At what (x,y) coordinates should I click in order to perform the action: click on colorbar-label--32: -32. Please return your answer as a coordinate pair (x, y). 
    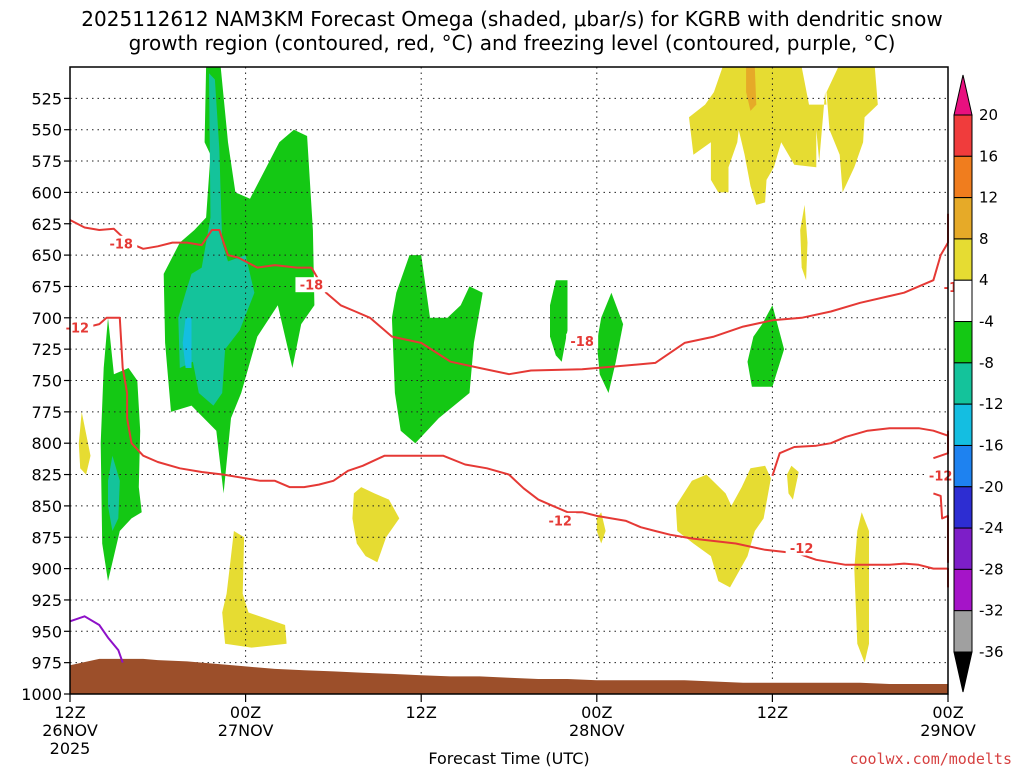
    Looking at the image, I should click on (991, 611).